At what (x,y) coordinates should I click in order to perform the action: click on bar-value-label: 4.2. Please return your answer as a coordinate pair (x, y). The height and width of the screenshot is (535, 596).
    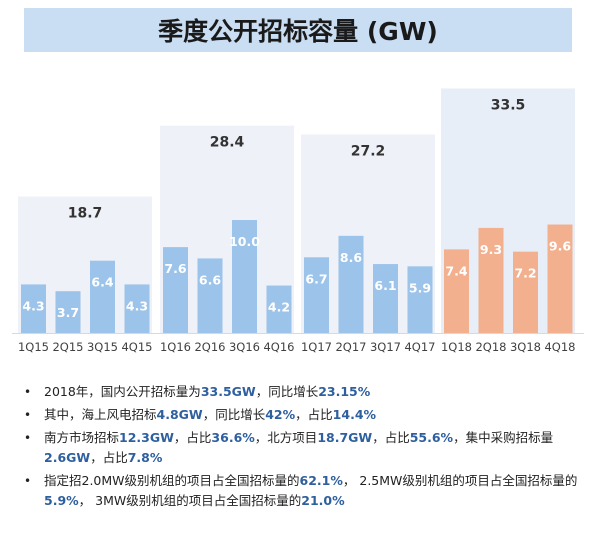
    Looking at the image, I should click on (279, 307).